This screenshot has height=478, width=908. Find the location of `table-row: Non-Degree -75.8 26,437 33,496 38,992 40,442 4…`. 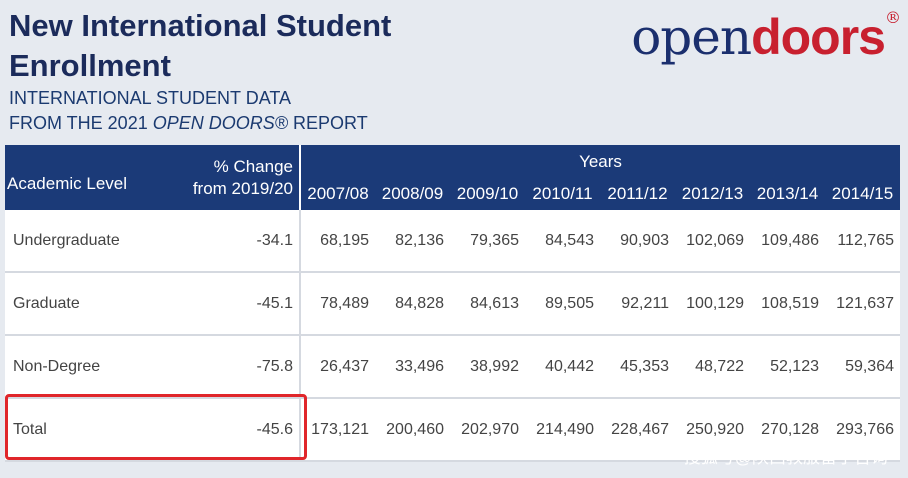

table-row: Non-Degree -75.8 26,437 33,496 38,992 40,442 4… is located at coordinates (452, 367).